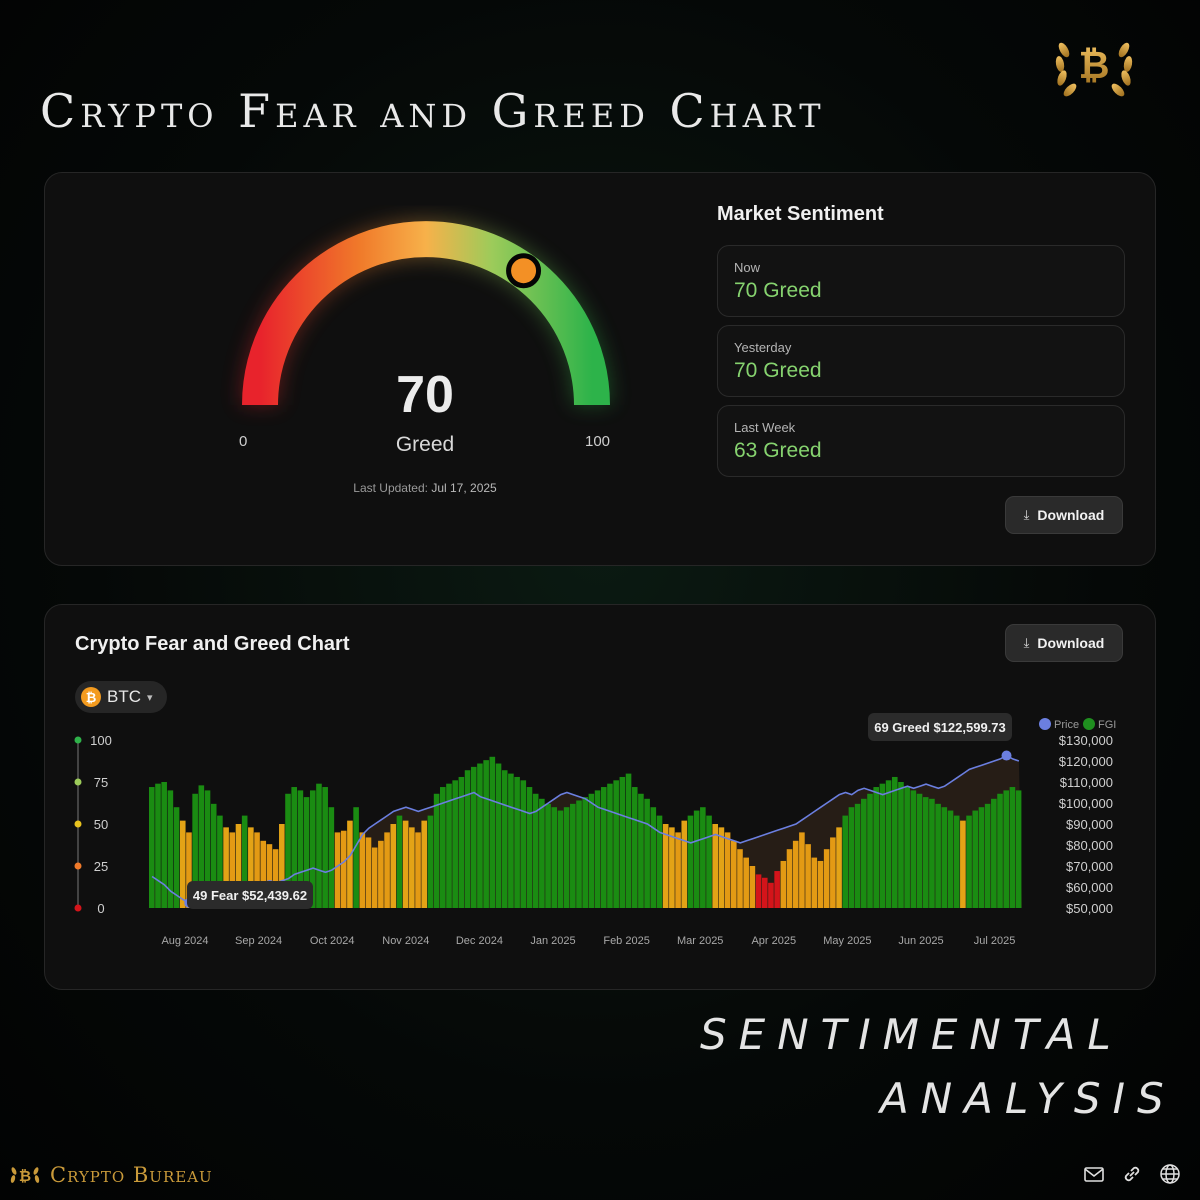 This screenshot has width=1200, height=1200. I want to click on download-button: ⤓ Download, so click(1064, 515).